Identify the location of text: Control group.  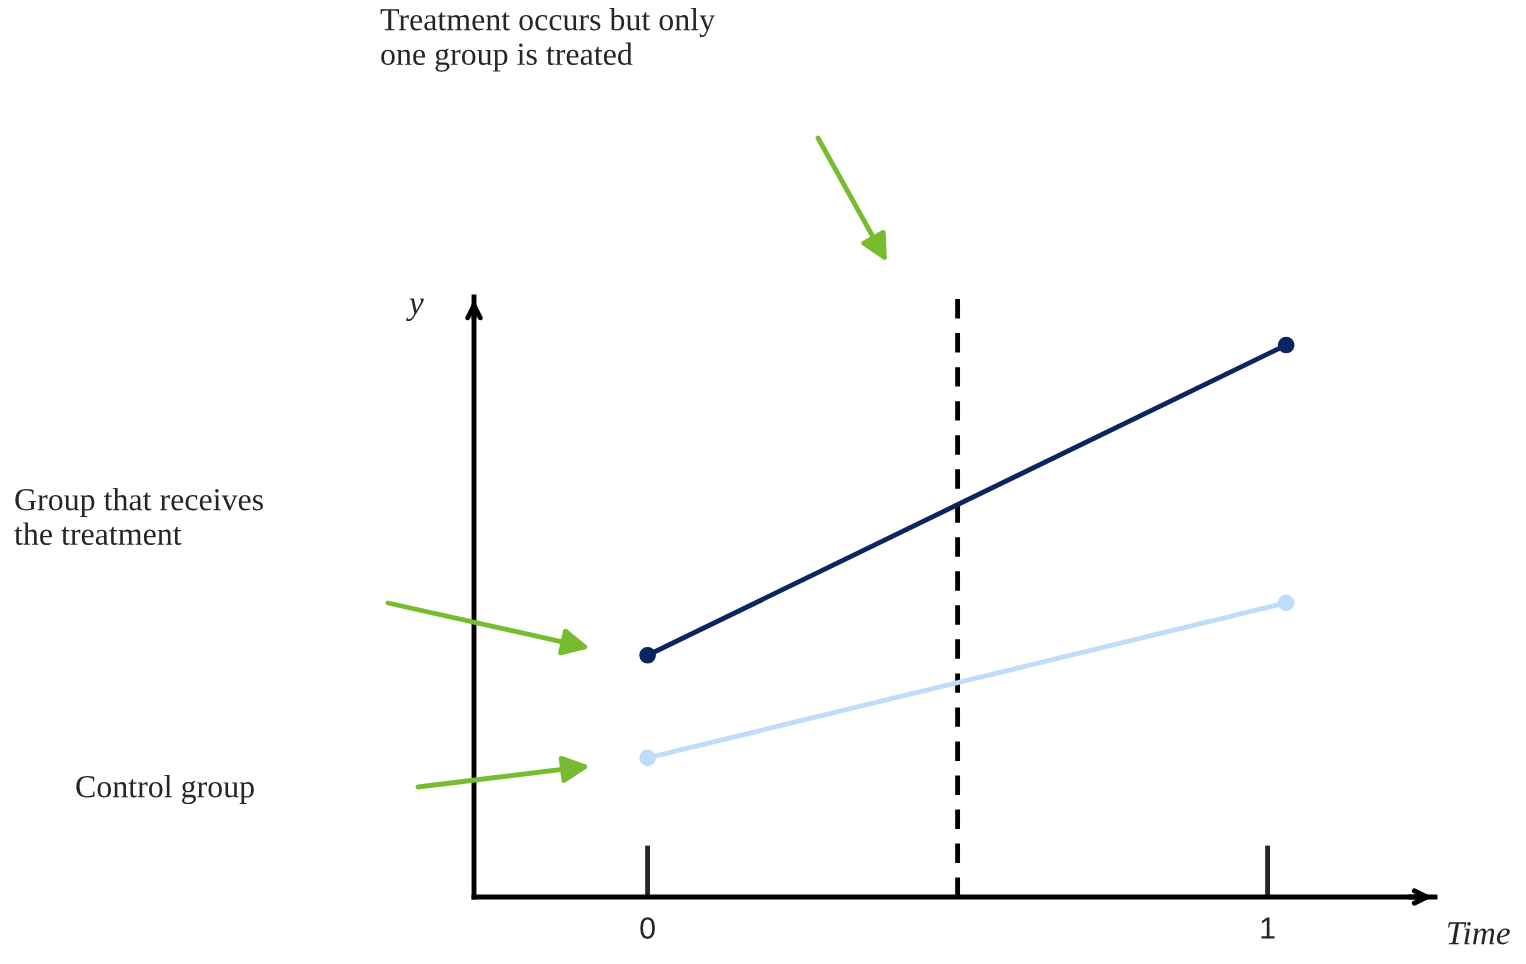
(165, 790).